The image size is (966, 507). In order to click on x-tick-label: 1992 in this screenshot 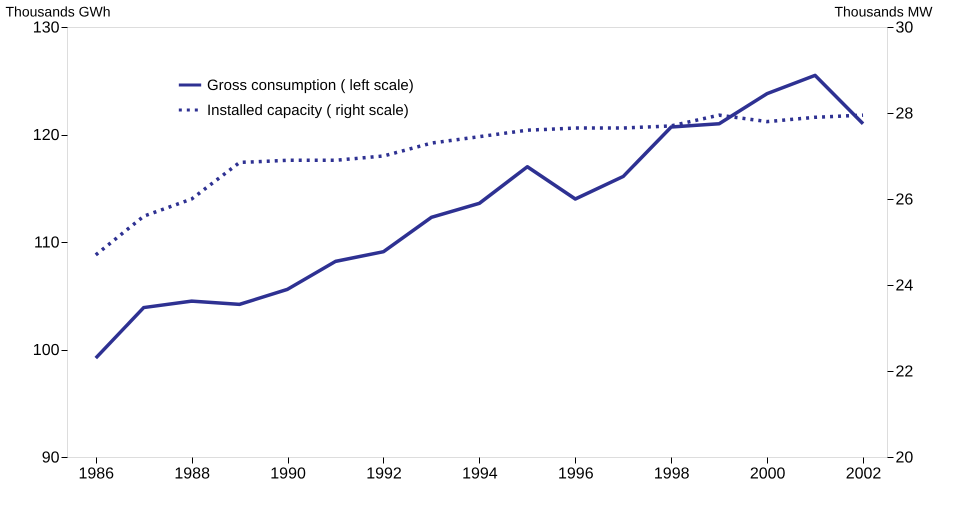, I will do `click(384, 474)`.